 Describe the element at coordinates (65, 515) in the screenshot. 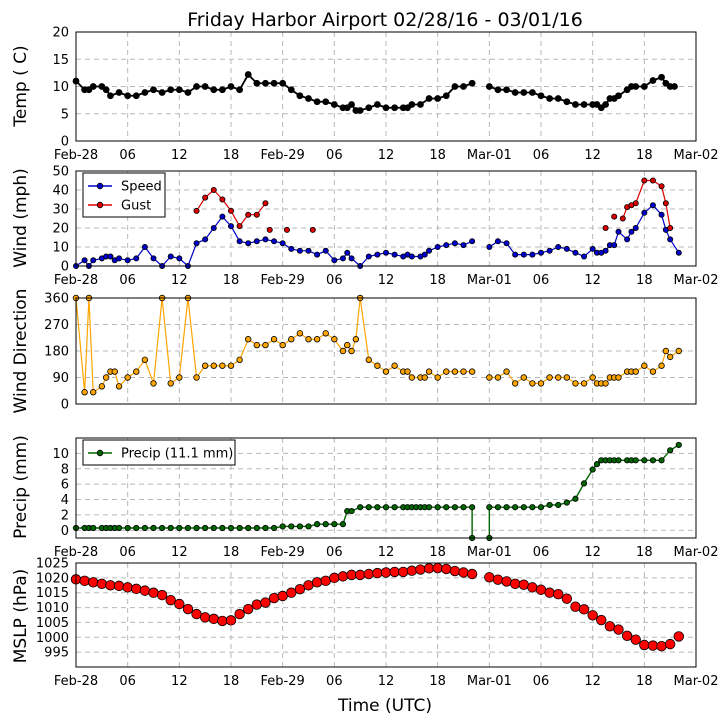

I see `y-tick-label: 2` at that location.